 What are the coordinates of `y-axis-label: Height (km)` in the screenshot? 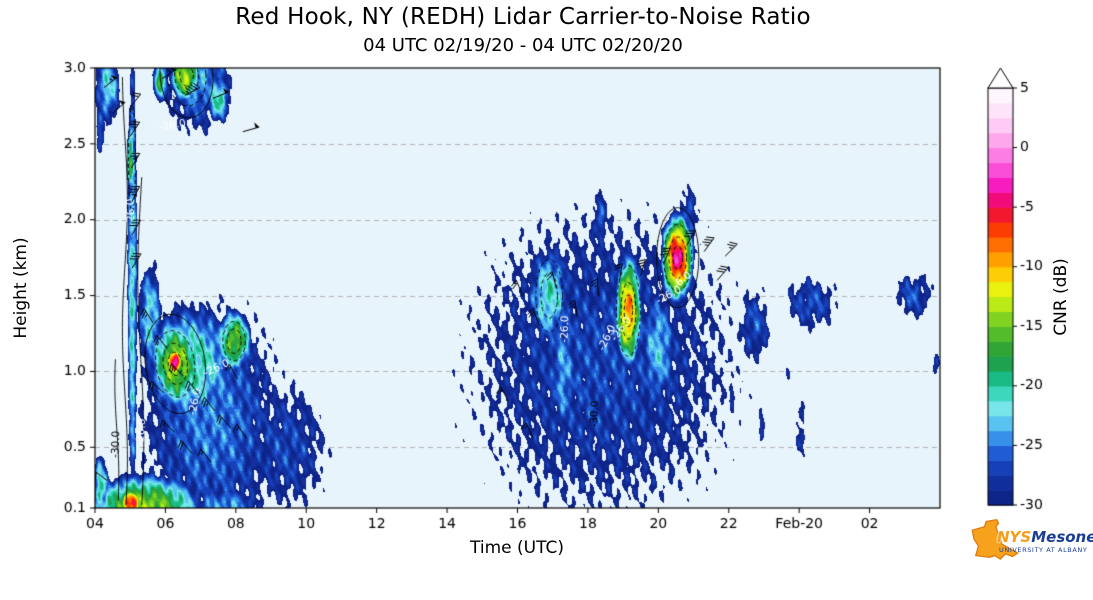 It's located at (21, 288).